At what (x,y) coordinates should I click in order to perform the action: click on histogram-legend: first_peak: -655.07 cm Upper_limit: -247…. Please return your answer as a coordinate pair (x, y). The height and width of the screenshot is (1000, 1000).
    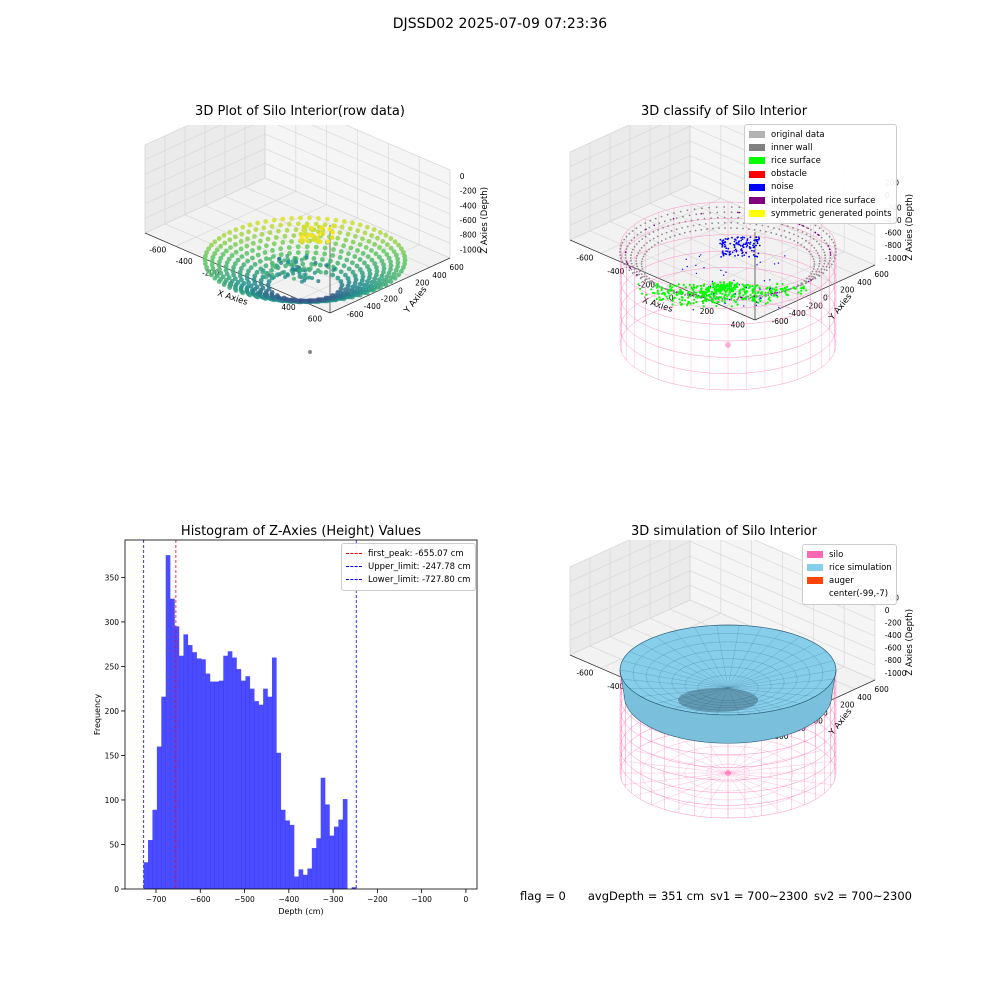
    Looking at the image, I should click on (408, 567).